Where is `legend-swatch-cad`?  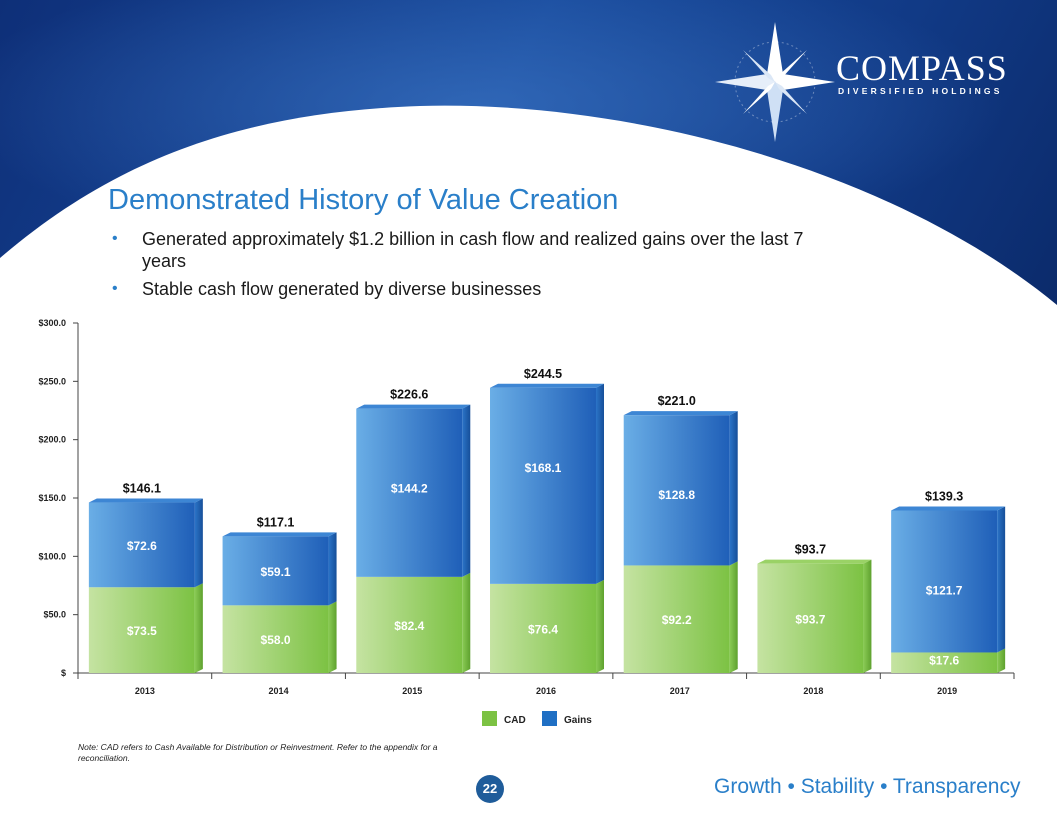 legend-swatch-cad is located at coordinates (489, 718).